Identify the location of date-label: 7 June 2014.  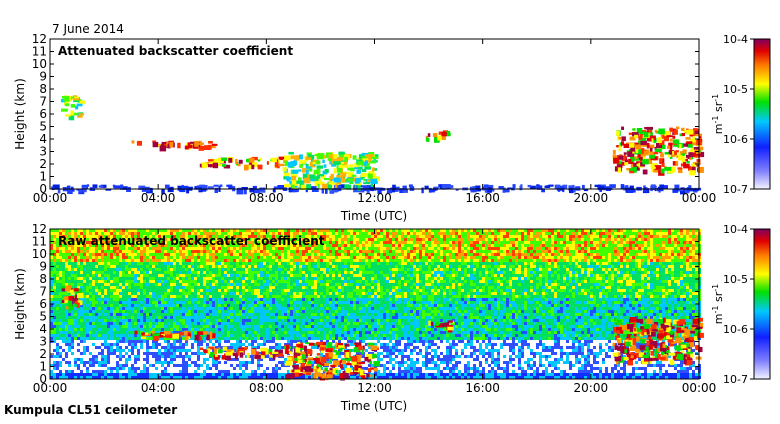
(88, 29).